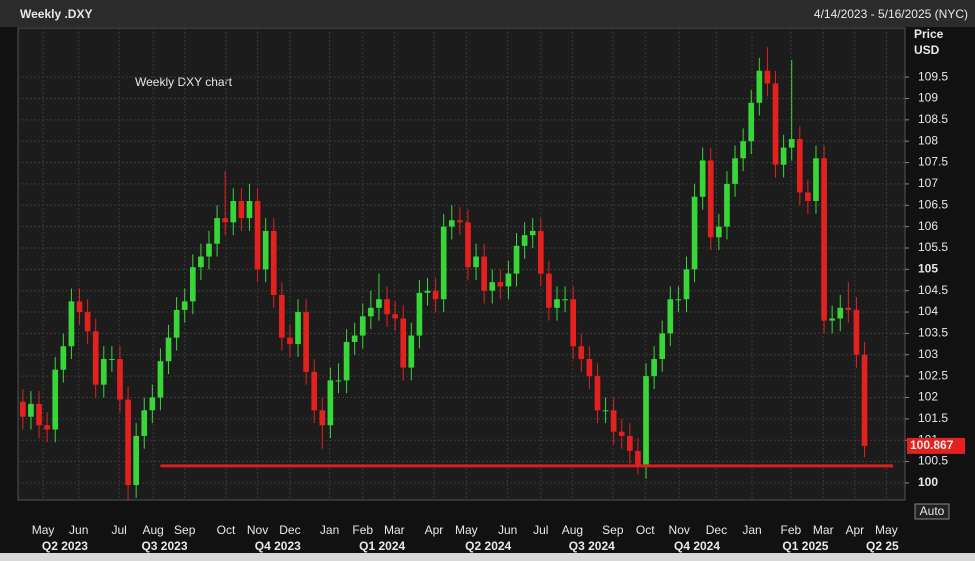  What do you see at coordinates (791, 530) in the screenshot?
I see `x-tick-label: Feb` at bounding box center [791, 530].